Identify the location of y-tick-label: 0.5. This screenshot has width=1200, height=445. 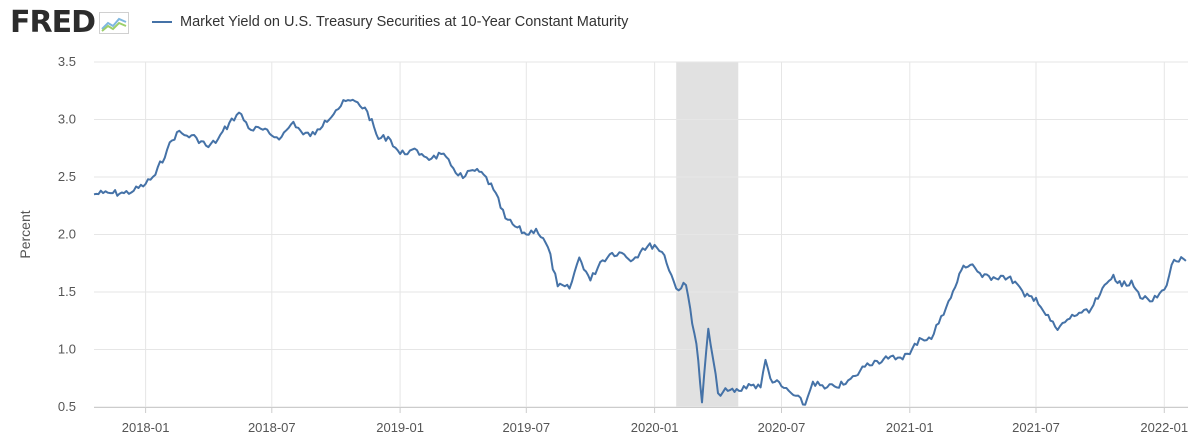
(67, 406).